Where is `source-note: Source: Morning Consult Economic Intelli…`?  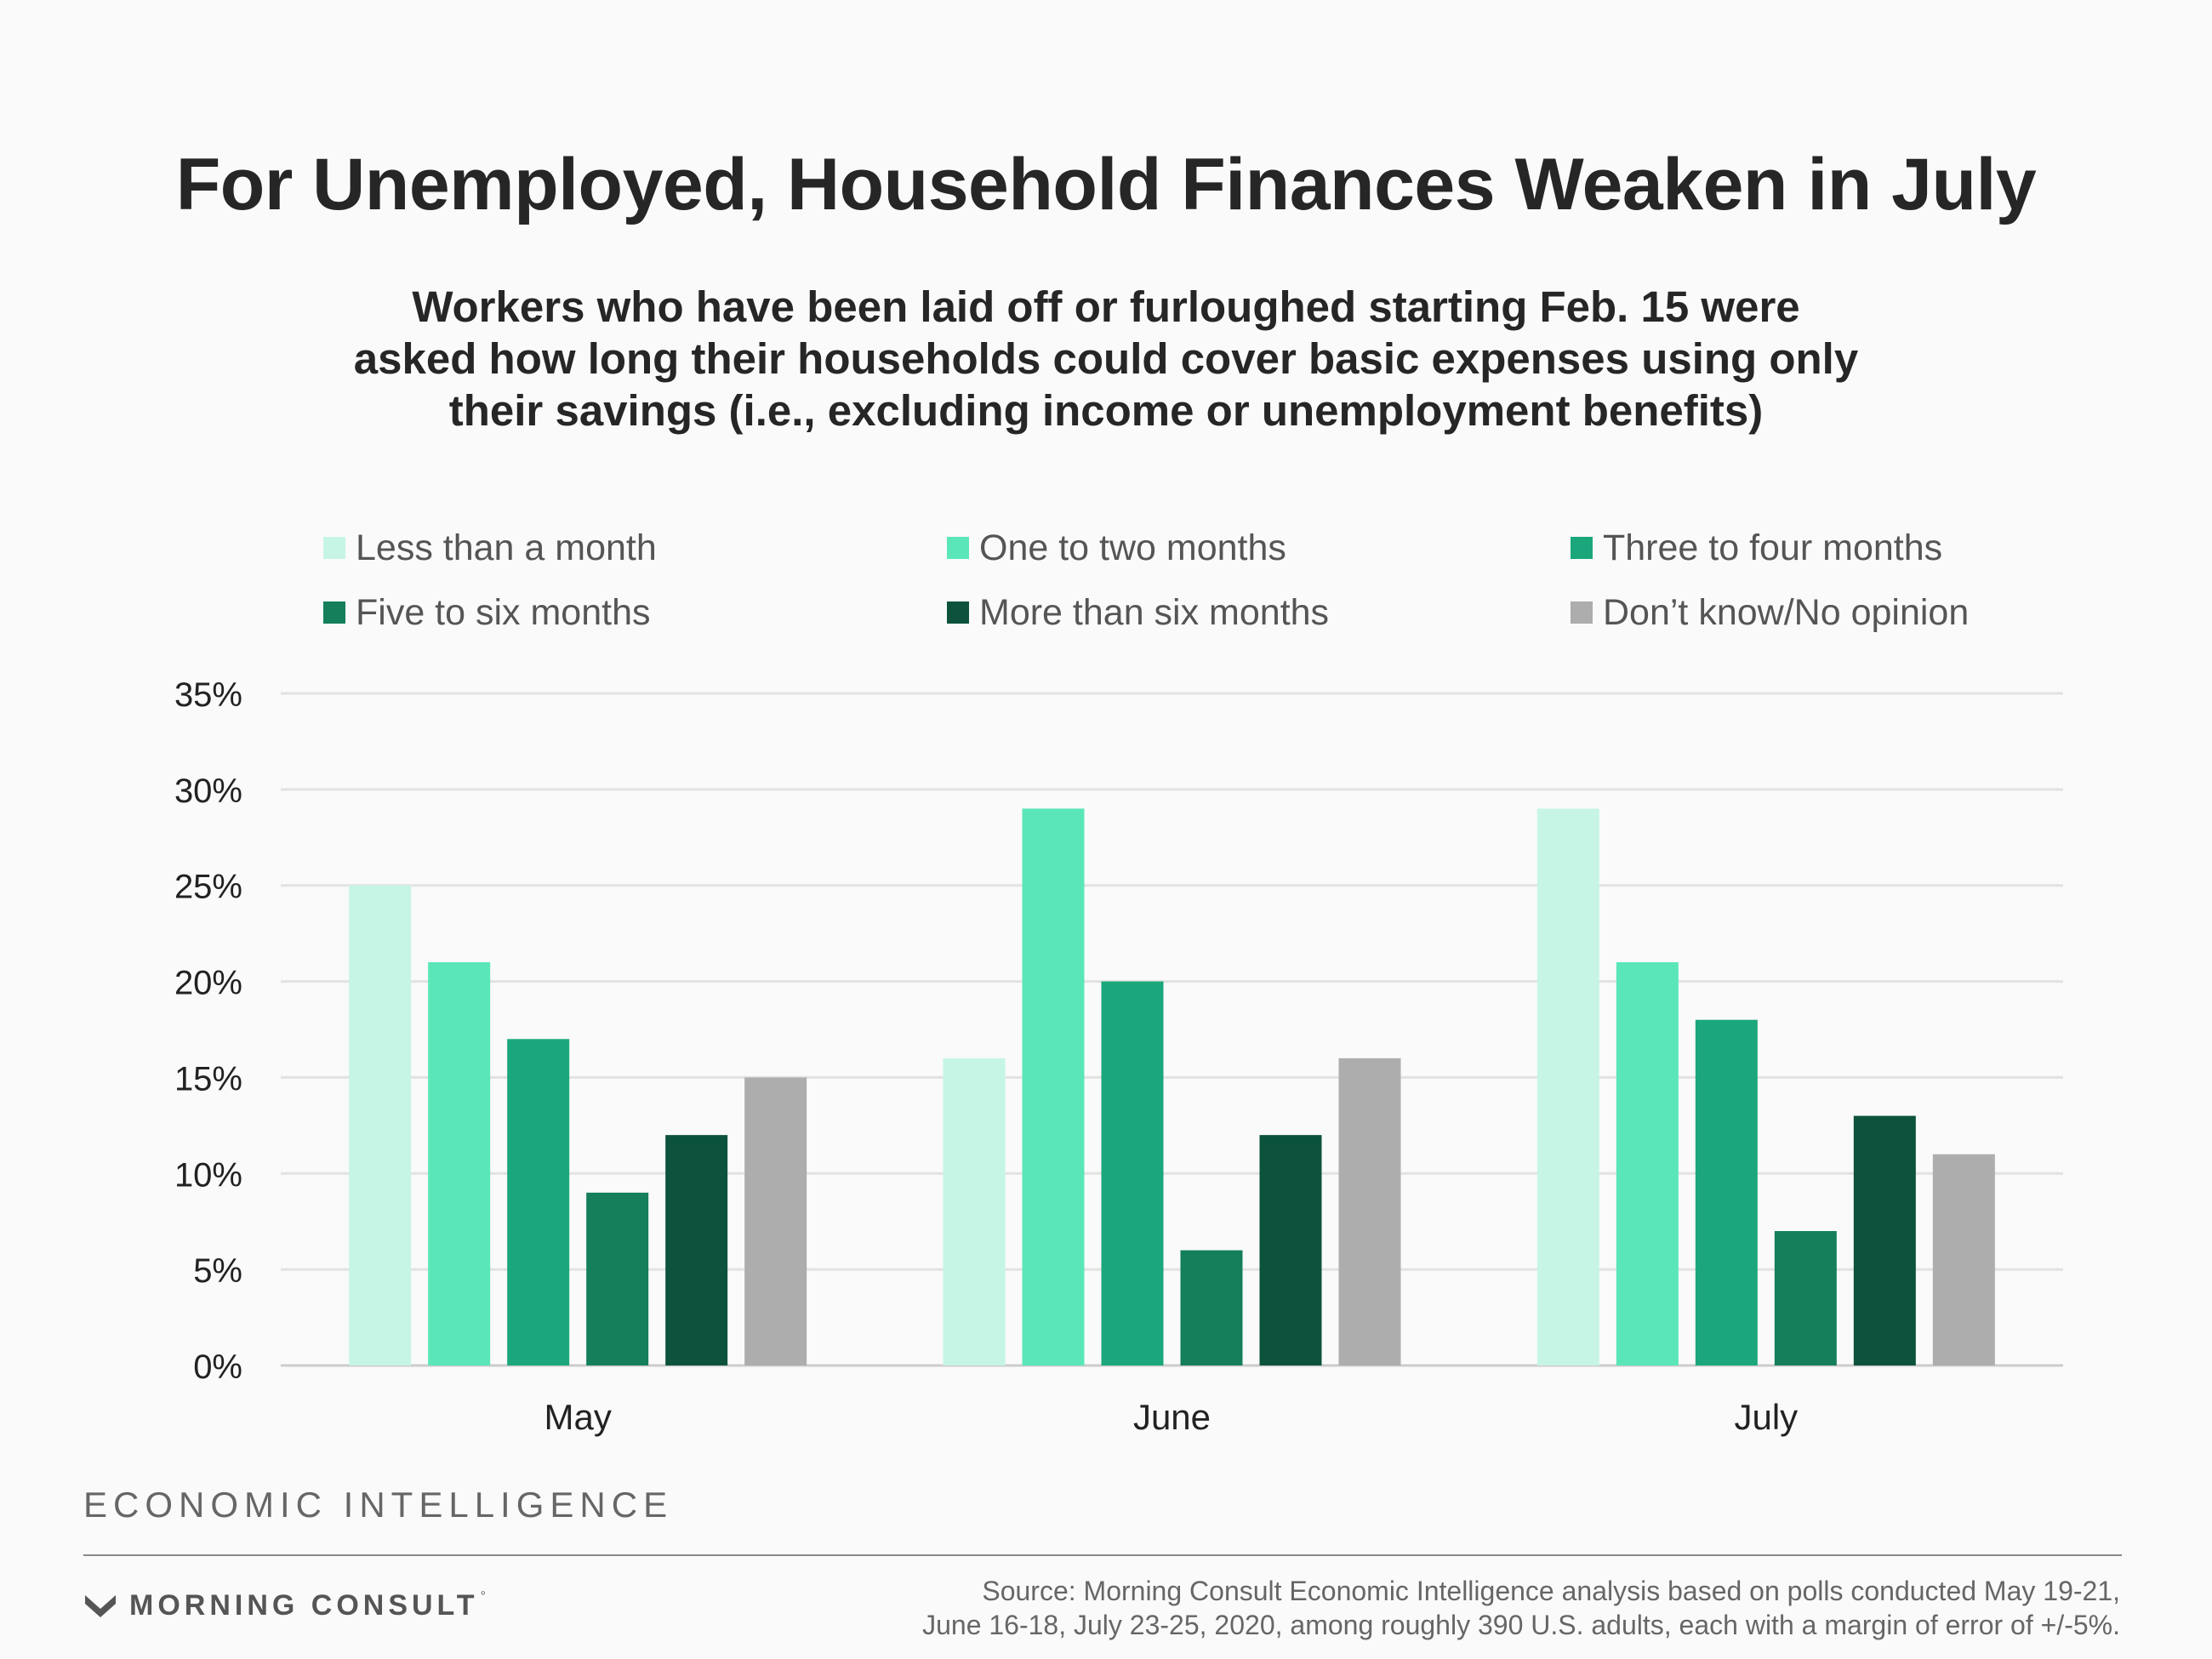
source-note: Source: Morning Consult Economic Intelli… is located at coordinates (1439, 1608).